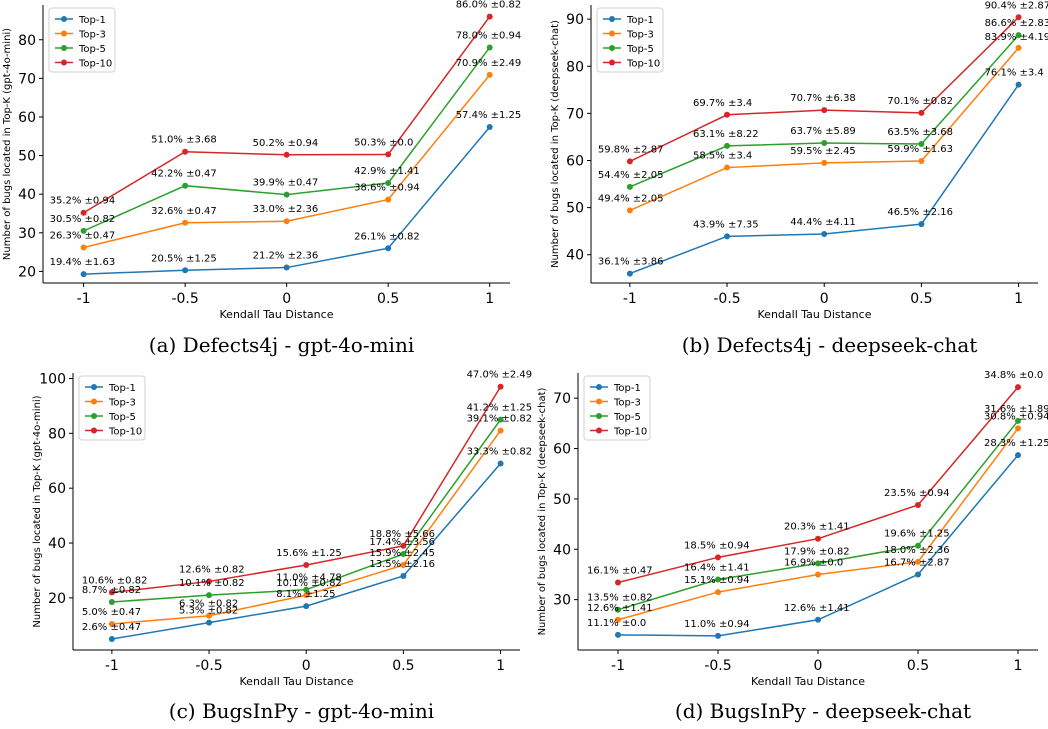 The image size is (1048, 729). I want to click on y-tick-label: 20, so click(27, 272).